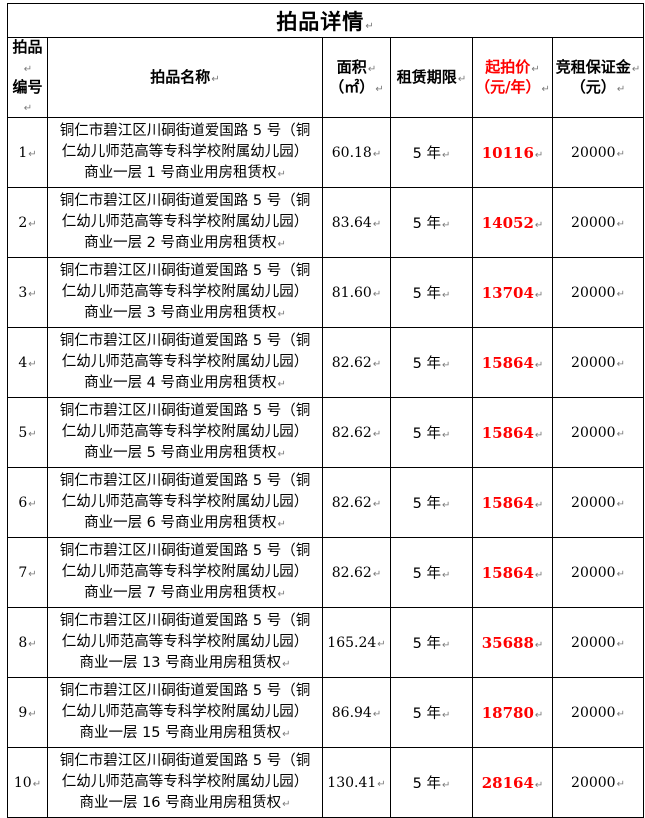 The height and width of the screenshot is (818, 645). What do you see at coordinates (512, 153) in the screenshot?
I see `cell-starting-price: 10116↵` at bounding box center [512, 153].